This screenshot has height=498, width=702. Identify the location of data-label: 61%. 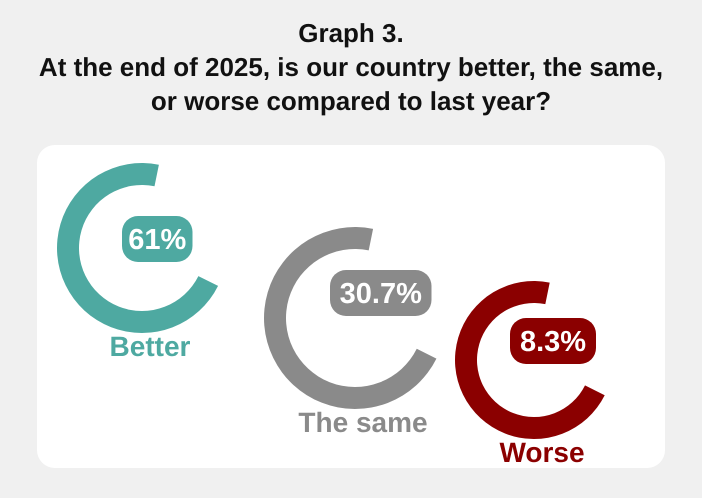
(157, 240).